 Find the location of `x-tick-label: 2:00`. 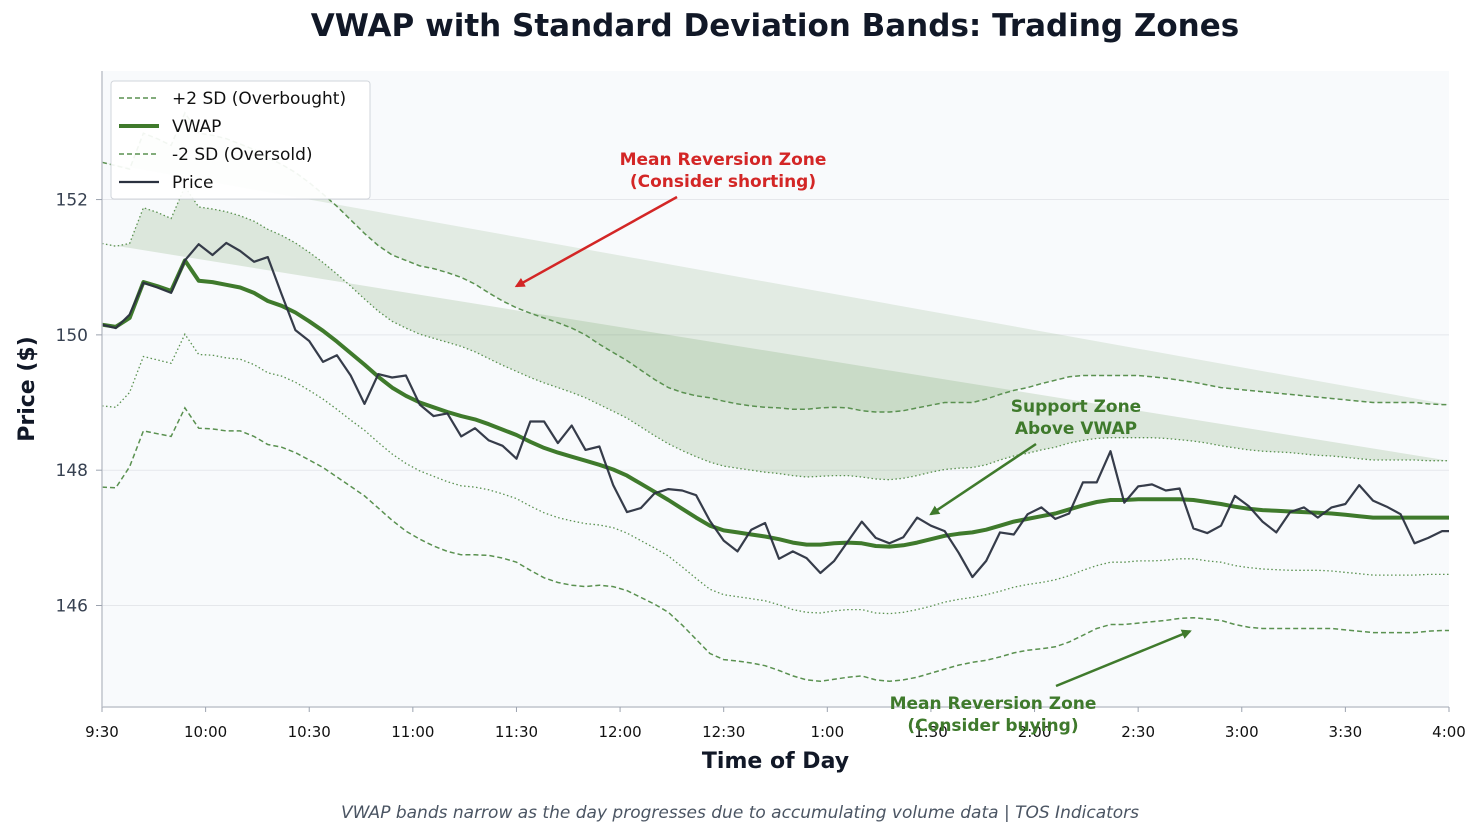

x-tick-label: 2:00 is located at coordinates (1035, 732).